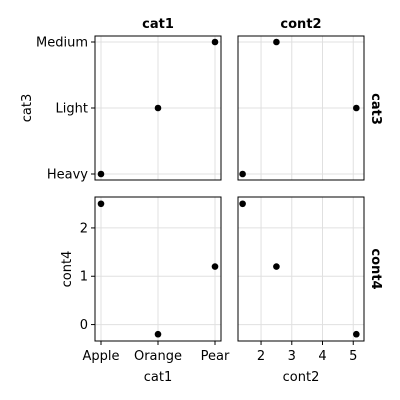 This screenshot has height=400, width=400. What do you see at coordinates (353, 356) in the screenshot?
I see `x-tick-label-cont2: 5` at bounding box center [353, 356].